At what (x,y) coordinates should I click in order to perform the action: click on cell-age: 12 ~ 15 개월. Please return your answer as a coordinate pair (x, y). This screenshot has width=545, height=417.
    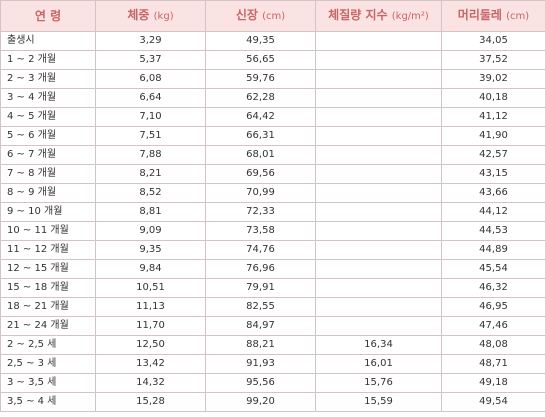
    Looking at the image, I should click on (48, 269).